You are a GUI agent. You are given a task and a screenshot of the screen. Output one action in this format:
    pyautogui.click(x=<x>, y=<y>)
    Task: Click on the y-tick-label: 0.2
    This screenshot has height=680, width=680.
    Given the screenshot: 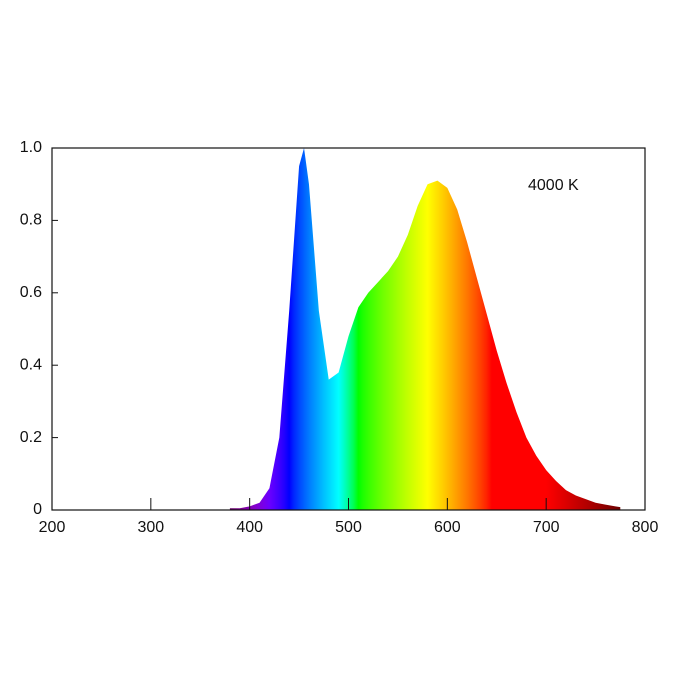 What is the action you would take?
    pyautogui.click(x=31, y=437)
    